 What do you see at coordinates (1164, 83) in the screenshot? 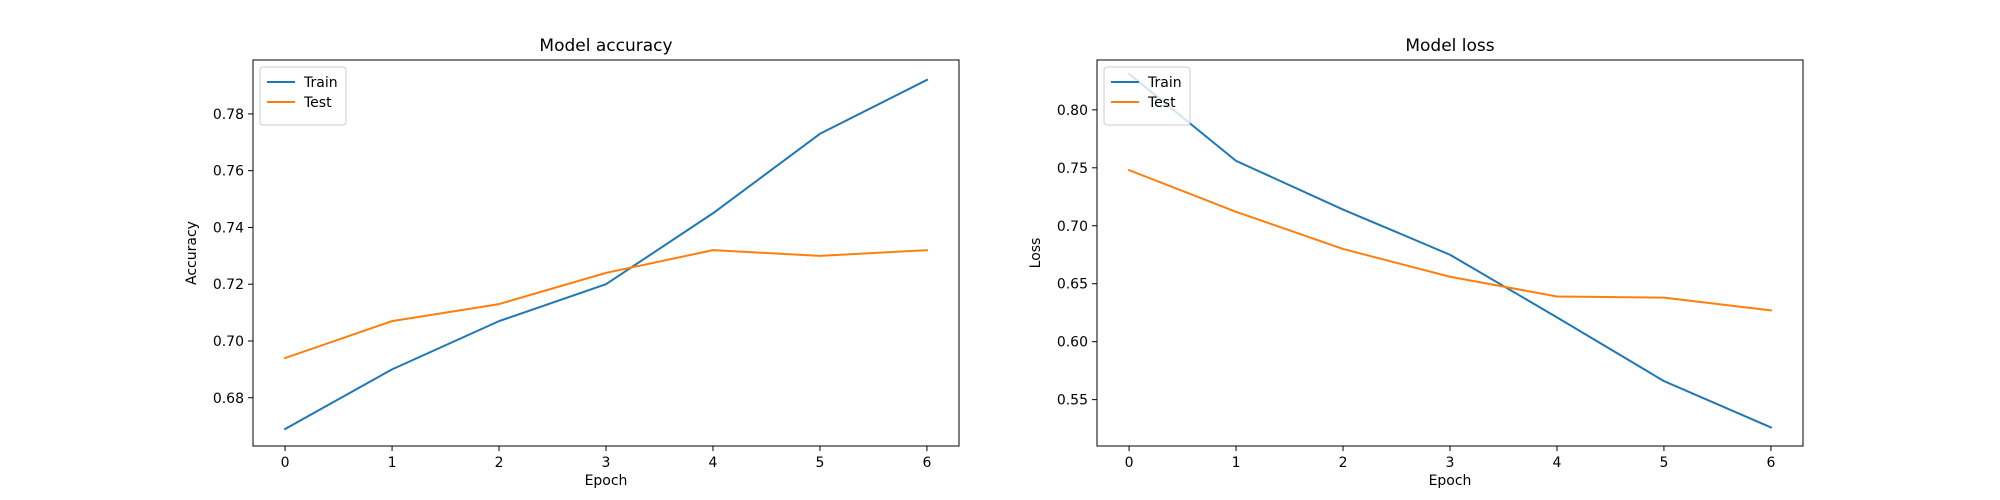
I see `loss-legend-label-train: Train` at bounding box center [1164, 83].